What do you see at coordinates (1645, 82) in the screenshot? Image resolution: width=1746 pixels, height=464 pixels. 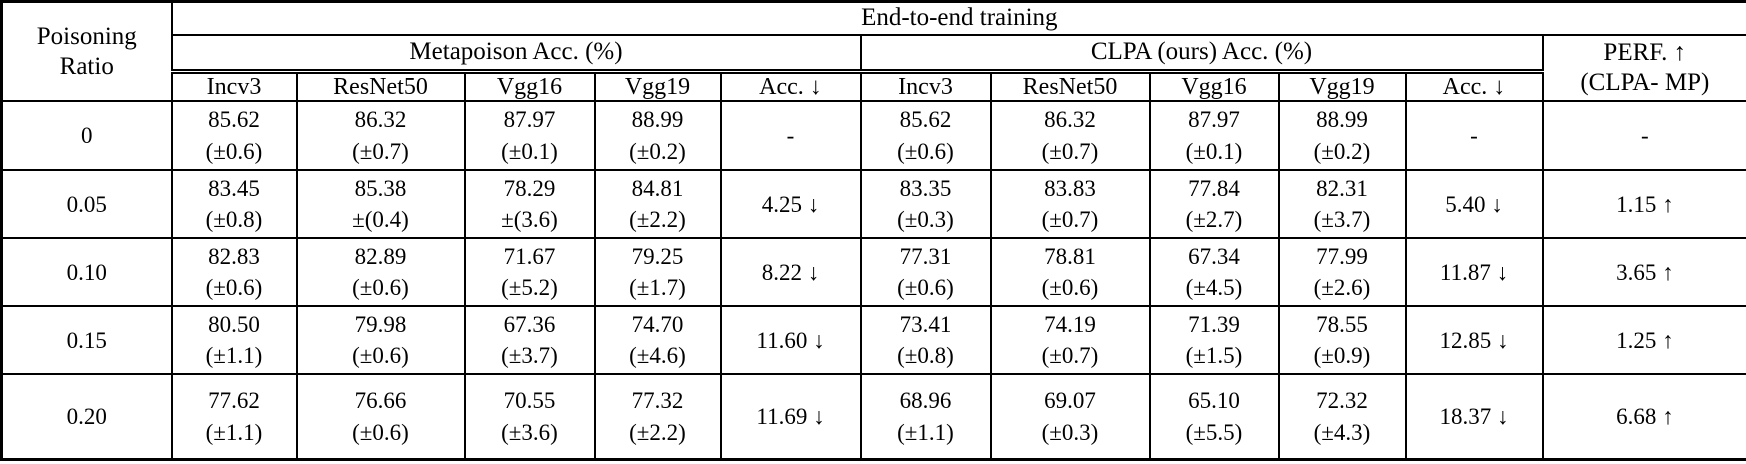 I see `perf-header-line2: (CLPA- MP)` at bounding box center [1645, 82].